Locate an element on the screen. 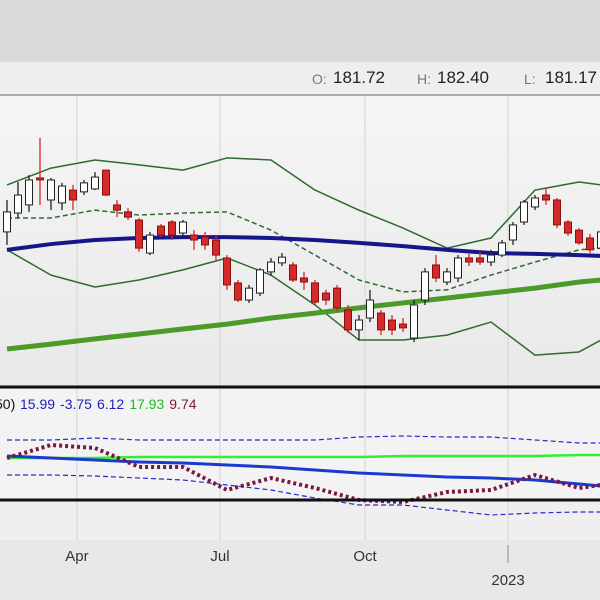 The image size is (600, 600). legend-value: 17.93 is located at coordinates (147, 404).